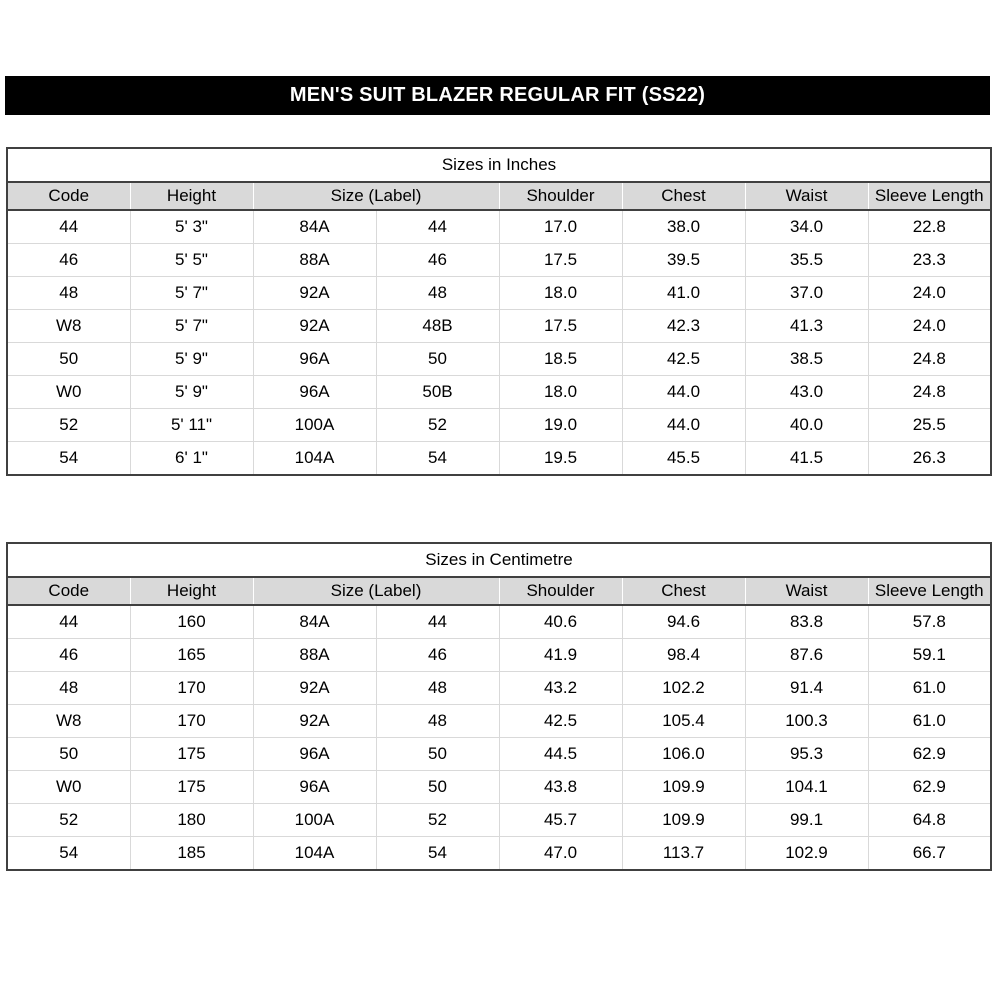  I want to click on table-row: 54 6' 1" 104A 54 19.5 45.5 41.5 26.3, so click(499, 458).